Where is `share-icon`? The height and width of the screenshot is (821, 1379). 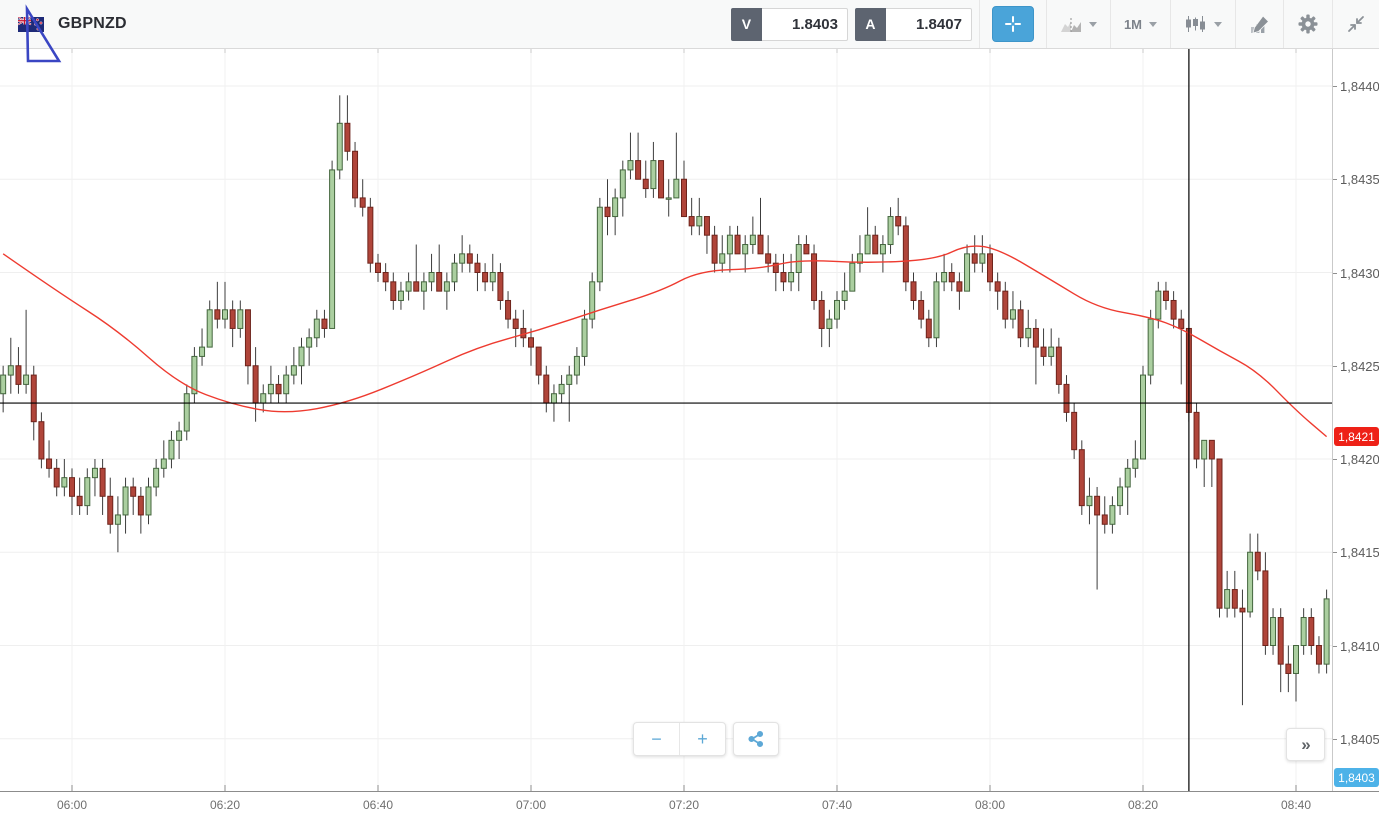
share-icon is located at coordinates (756, 739).